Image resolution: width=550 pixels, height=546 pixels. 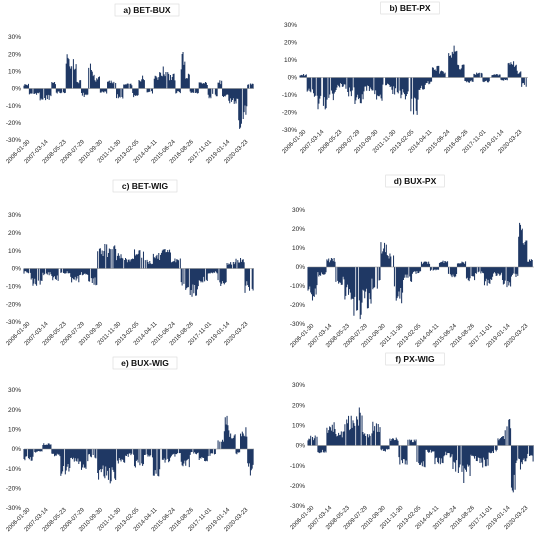 I want to click on panel-title: a) BET-BUX, so click(x=147, y=10).